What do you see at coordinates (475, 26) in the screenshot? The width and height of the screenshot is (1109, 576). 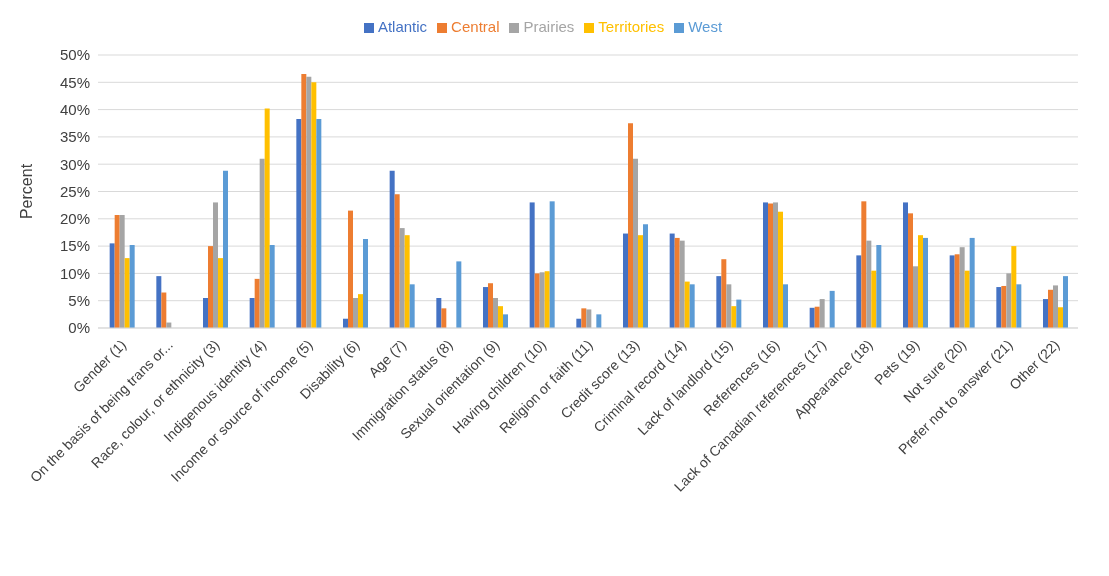 I see `legend-label: Central` at bounding box center [475, 26].